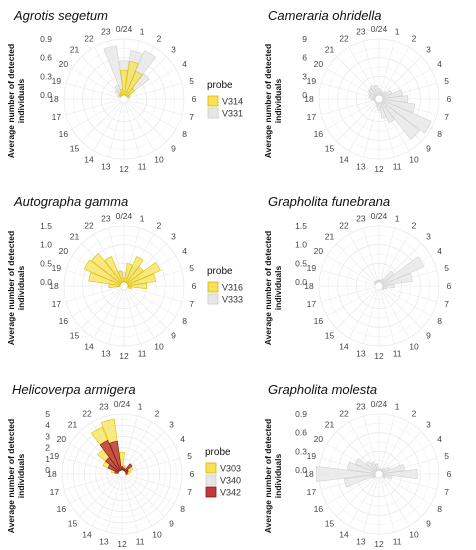 Image resolution: width=476 pixels, height=550 pixels. What do you see at coordinates (64, 134) in the screenshot?
I see `hour-label: 16` at bounding box center [64, 134].